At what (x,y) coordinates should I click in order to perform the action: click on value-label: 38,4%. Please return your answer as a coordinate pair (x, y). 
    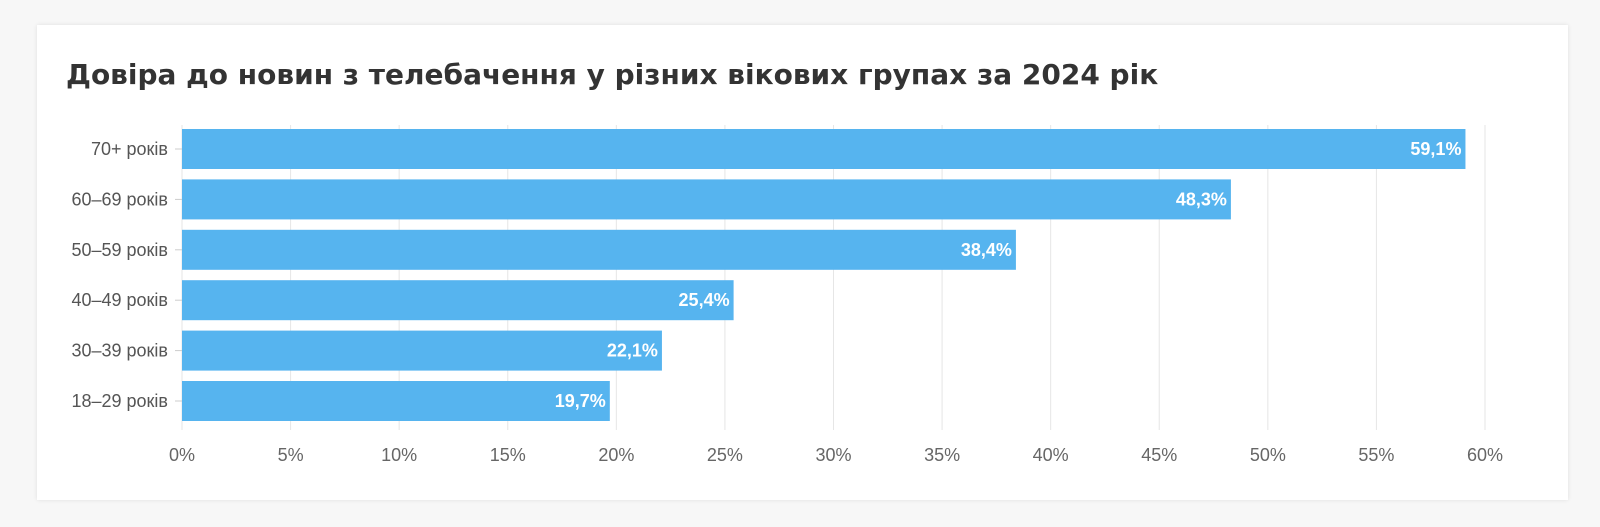
    Looking at the image, I should click on (986, 250).